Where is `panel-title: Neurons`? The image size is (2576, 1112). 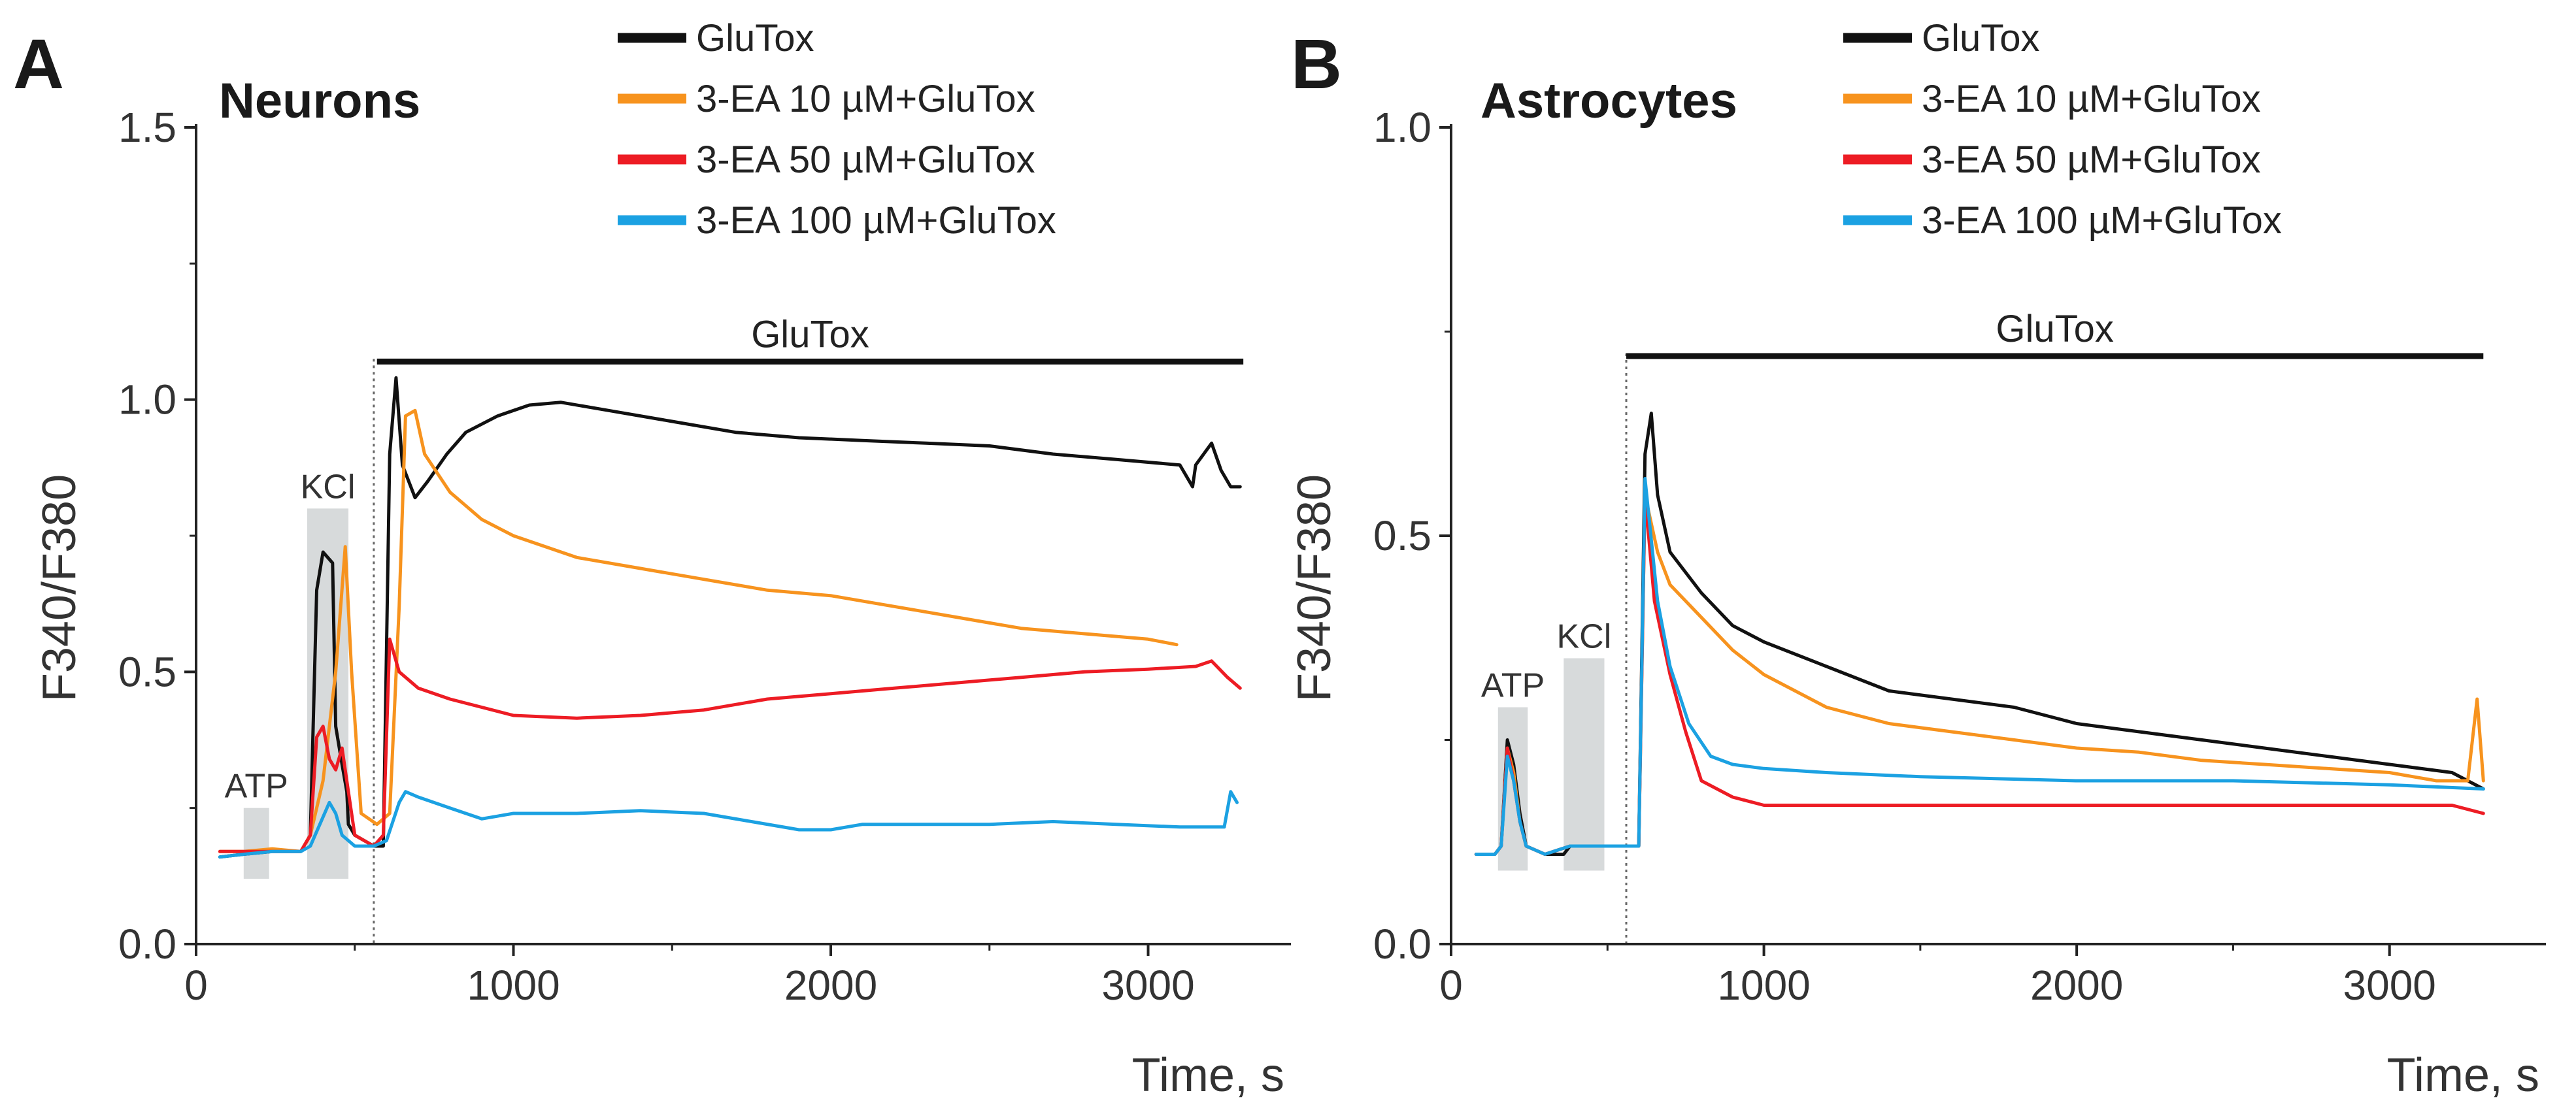
panel-title: Neurons is located at coordinates (319, 101).